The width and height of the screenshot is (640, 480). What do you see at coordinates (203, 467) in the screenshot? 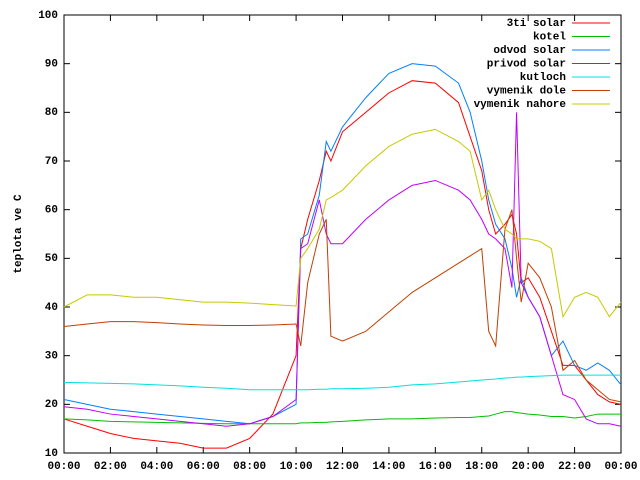
I see `x-tick-label: 06:00` at bounding box center [203, 467].